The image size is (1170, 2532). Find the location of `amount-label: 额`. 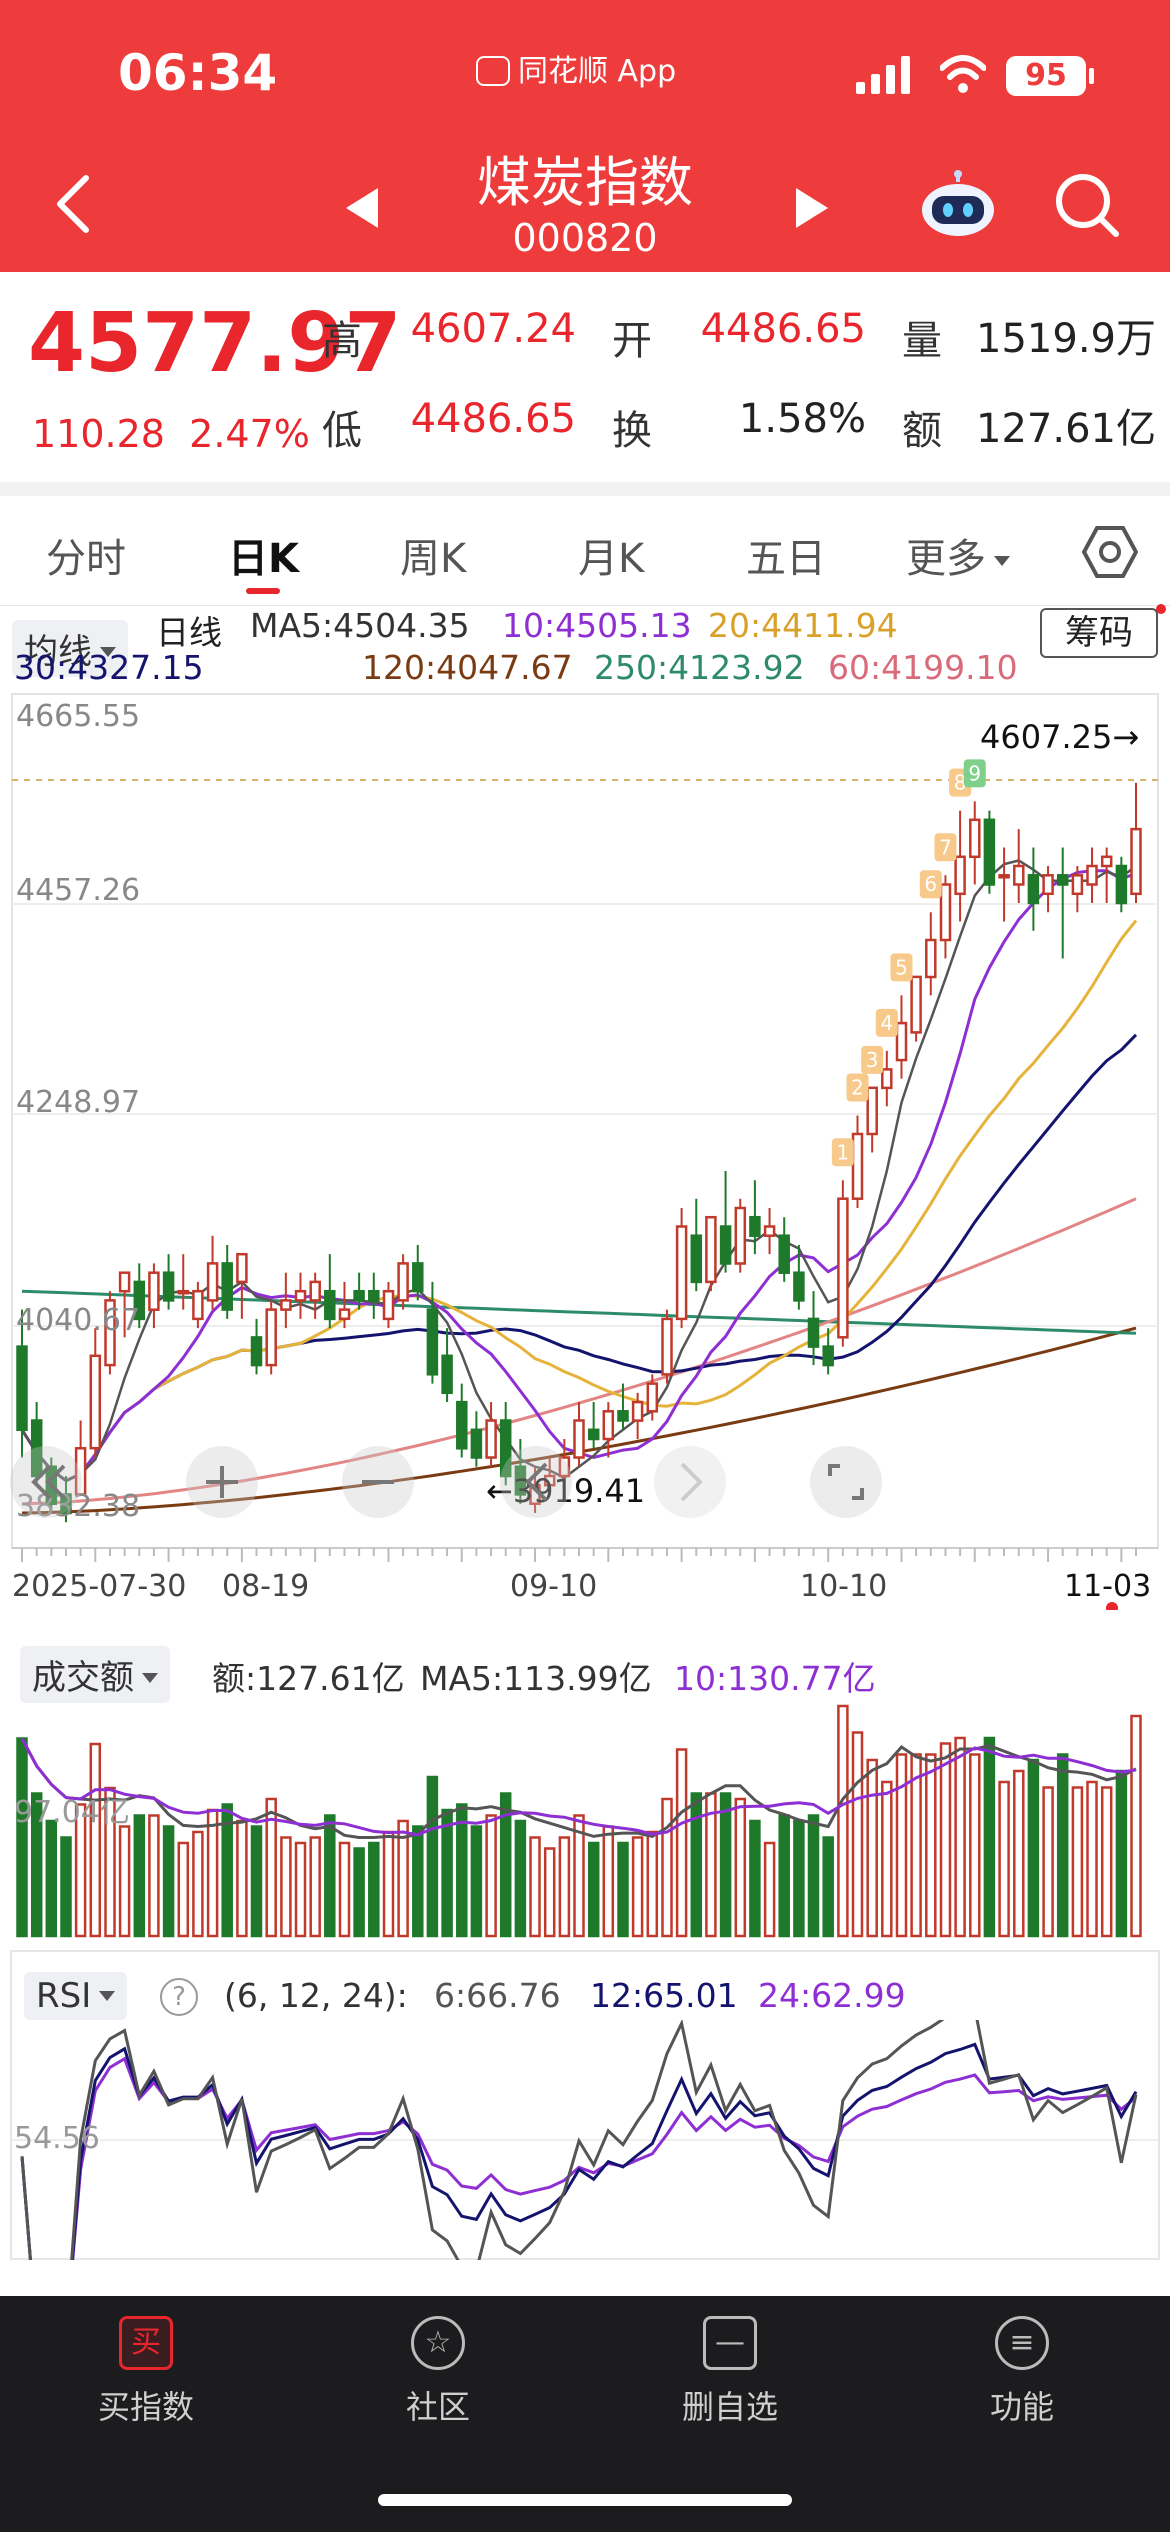

amount-label: 额 is located at coordinates (922, 431).